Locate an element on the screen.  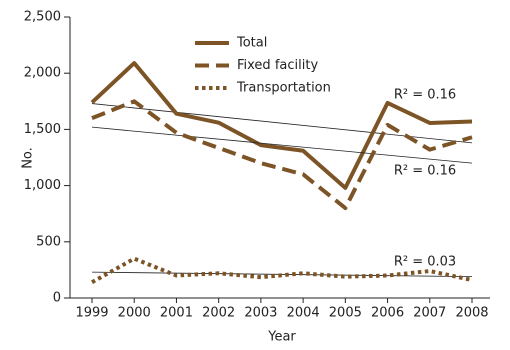
y-tick-label: 2,000 is located at coordinates (42, 73).